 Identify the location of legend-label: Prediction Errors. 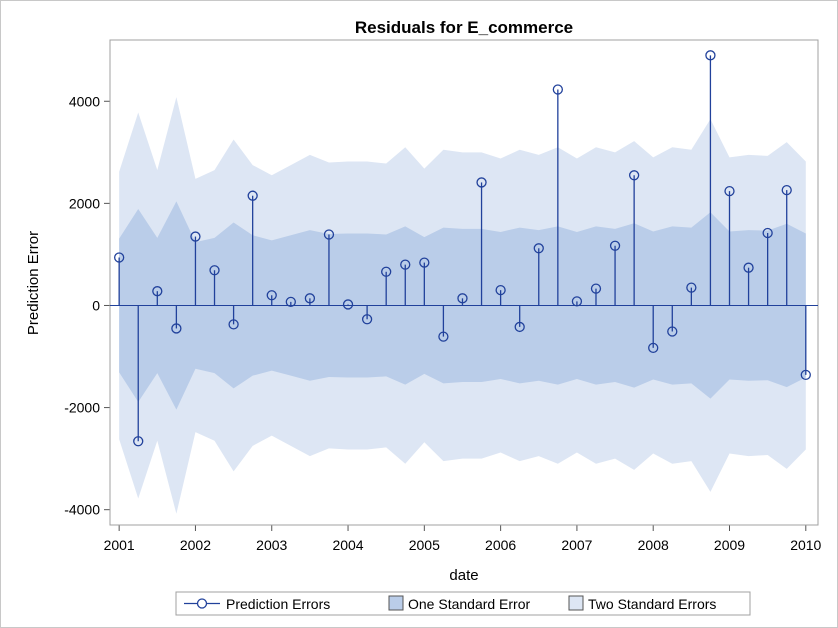
(278, 604).